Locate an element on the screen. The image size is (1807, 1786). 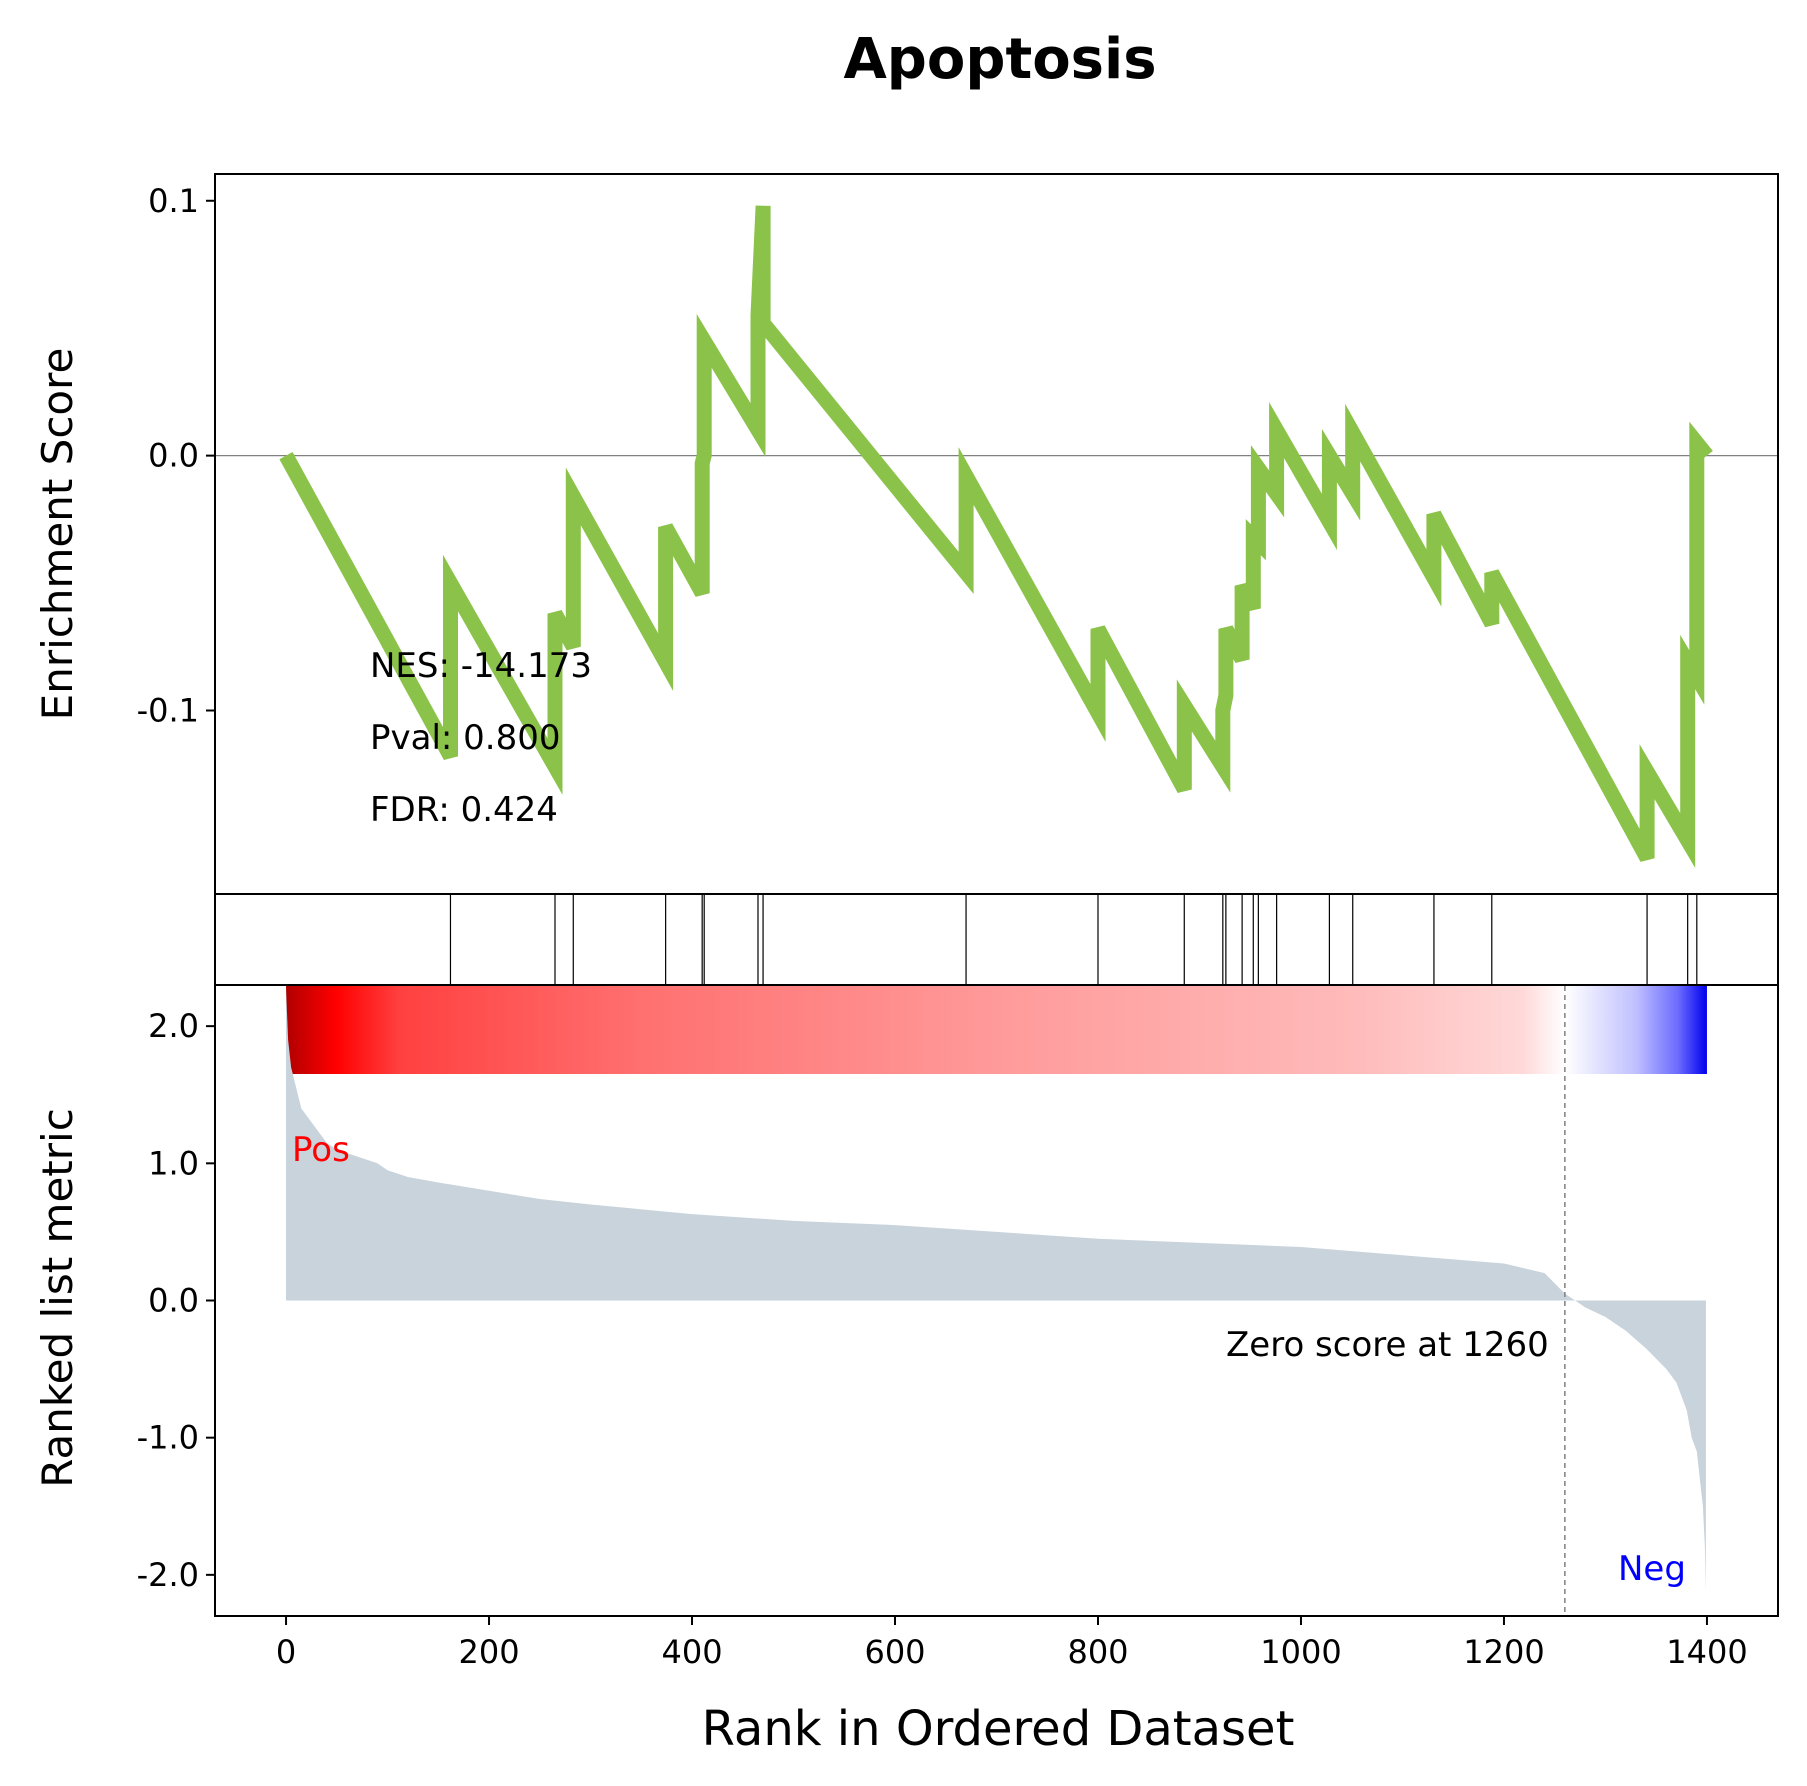
es-ytick-label: -0.1 is located at coordinates (168, 710).